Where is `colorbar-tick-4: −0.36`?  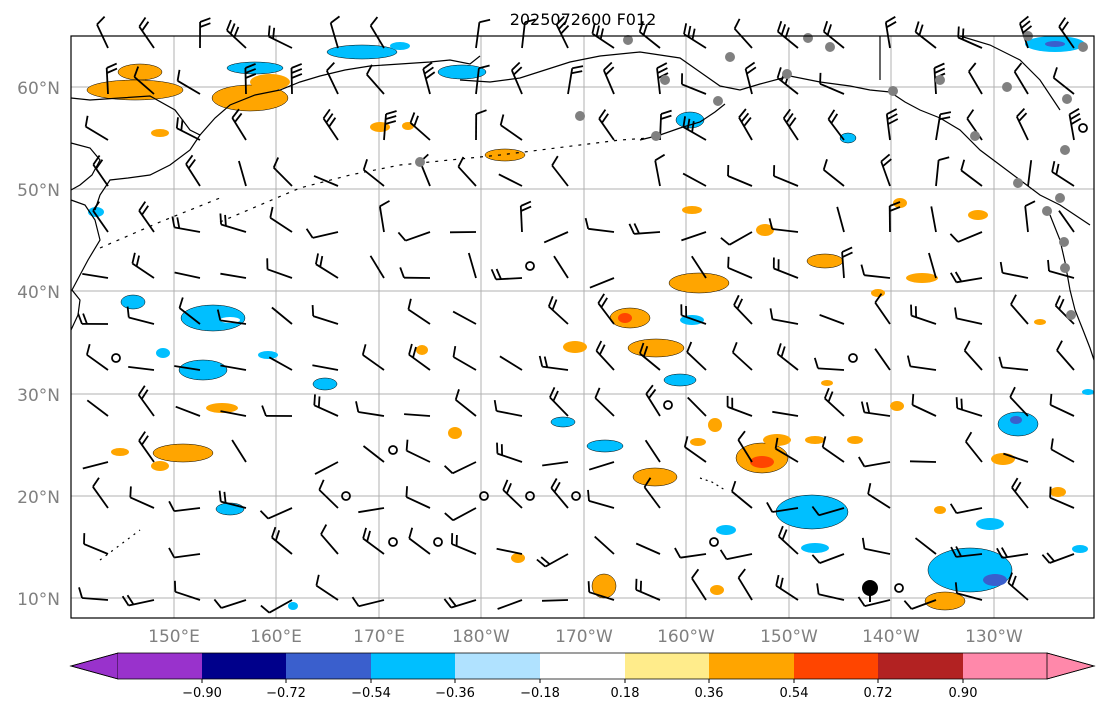
colorbar-tick-4: −0.36 is located at coordinates (455, 693).